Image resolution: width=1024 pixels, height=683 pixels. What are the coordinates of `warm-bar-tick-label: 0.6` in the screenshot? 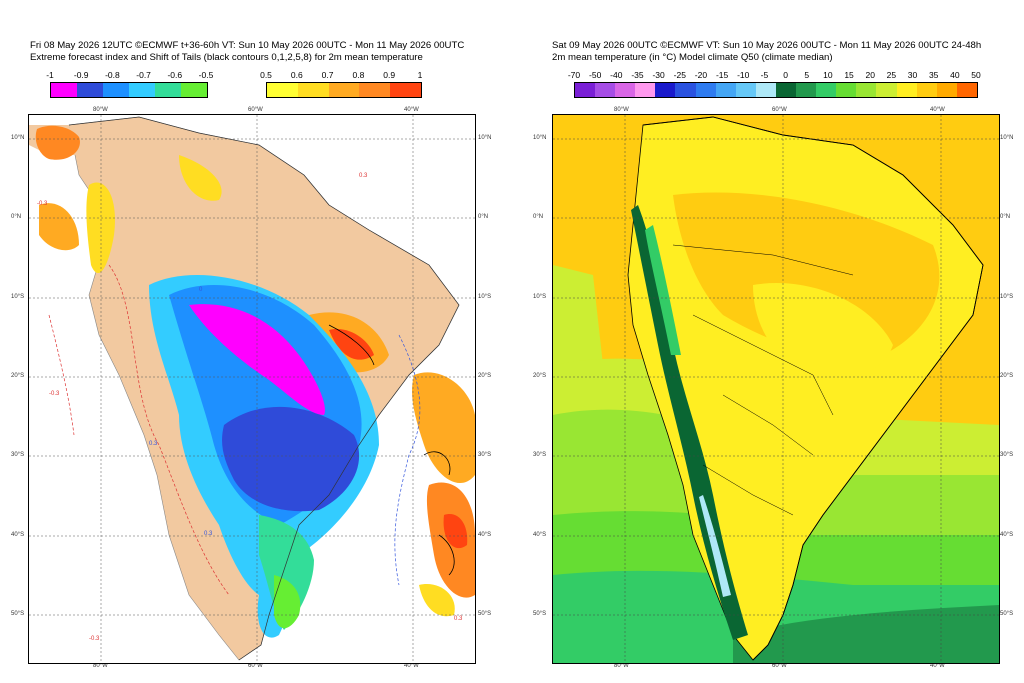 It's located at (296, 75).